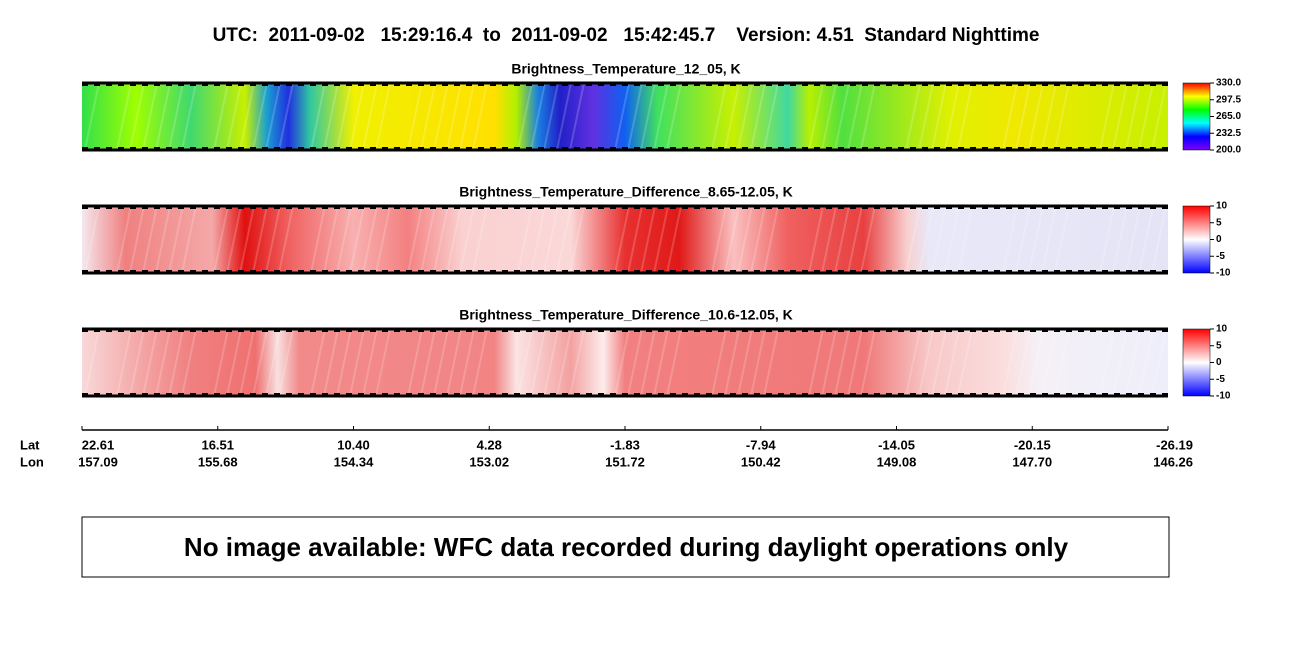 Image resolution: width=1300 pixels, height=667 pixels. What do you see at coordinates (761, 444) in the screenshot?
I see `lat-tick-label: -7.94` at bounding box center [761, 444].